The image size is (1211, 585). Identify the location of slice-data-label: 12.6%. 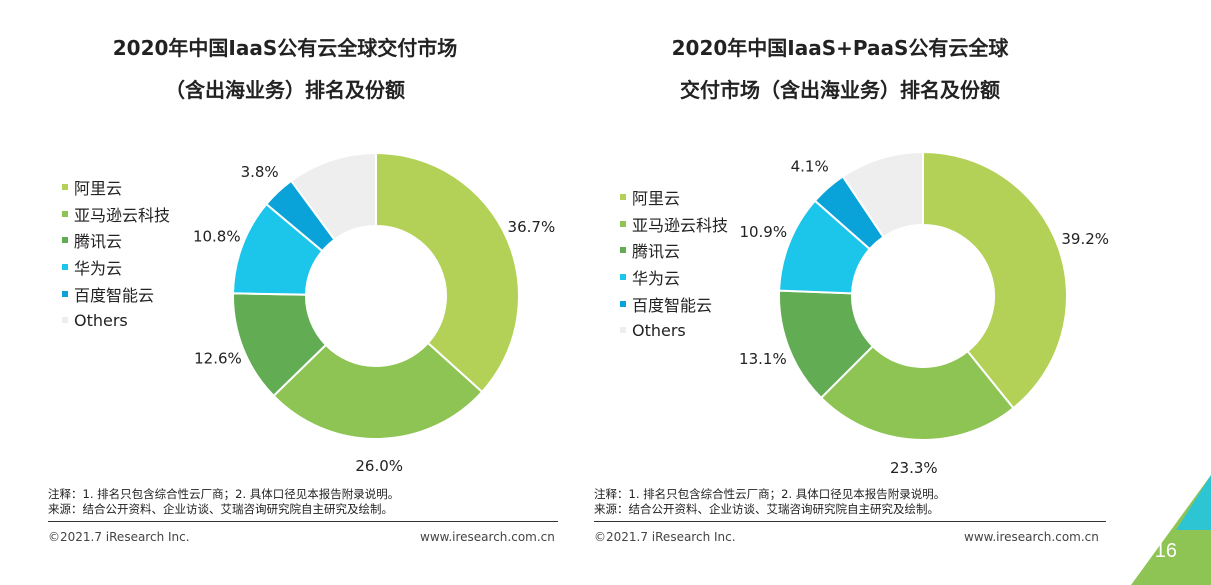
(218, 359).